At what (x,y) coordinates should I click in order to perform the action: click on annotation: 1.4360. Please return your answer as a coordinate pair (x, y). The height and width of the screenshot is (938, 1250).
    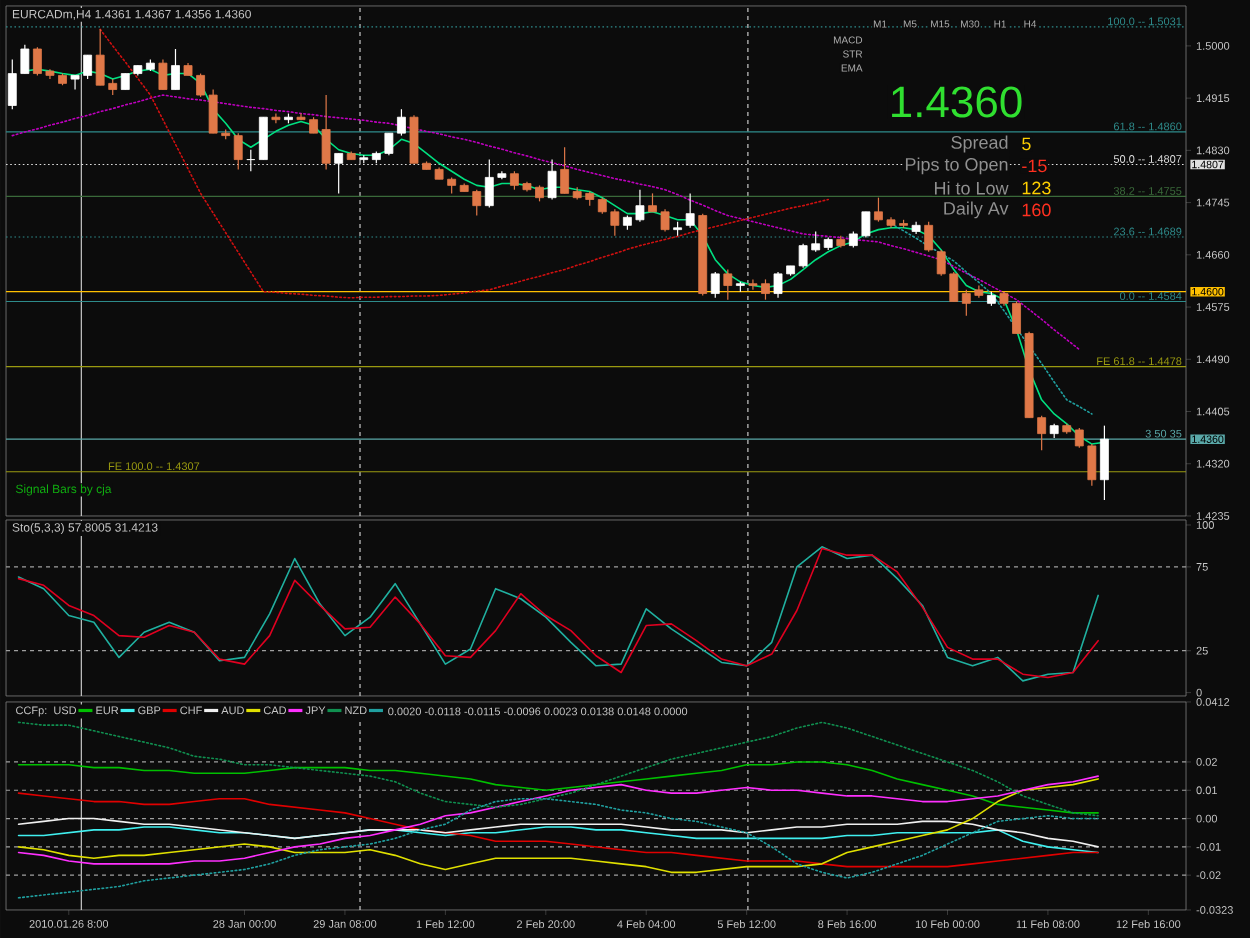
    Looking at the image, I should click on (957, 102).